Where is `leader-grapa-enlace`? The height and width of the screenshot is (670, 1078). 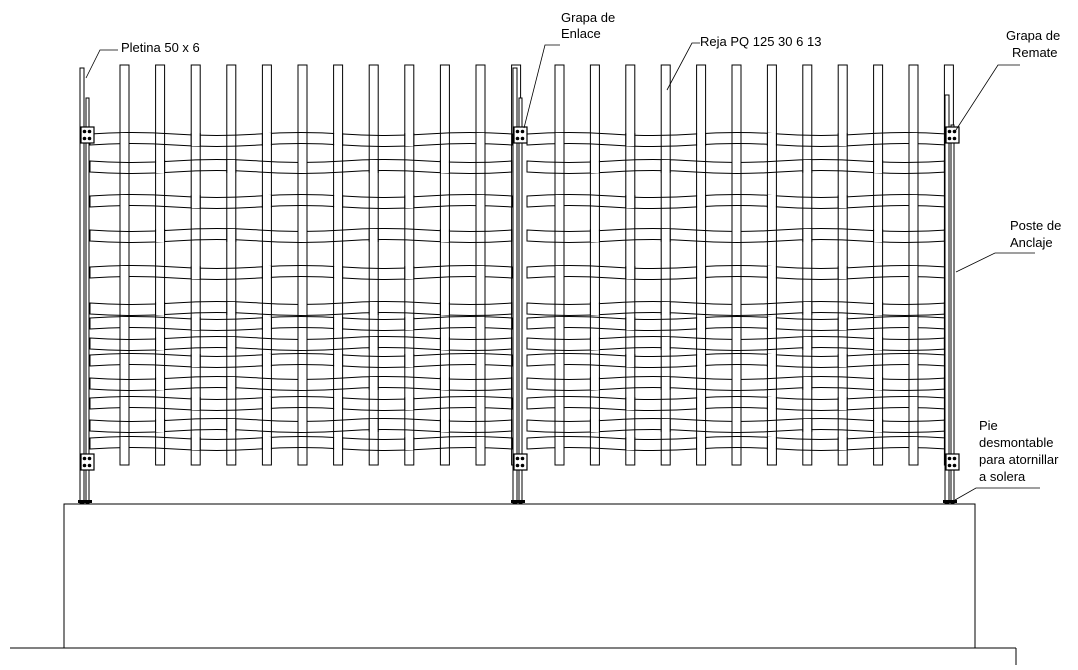 leader-grapa-enlace is located at coordinates (541, 86).